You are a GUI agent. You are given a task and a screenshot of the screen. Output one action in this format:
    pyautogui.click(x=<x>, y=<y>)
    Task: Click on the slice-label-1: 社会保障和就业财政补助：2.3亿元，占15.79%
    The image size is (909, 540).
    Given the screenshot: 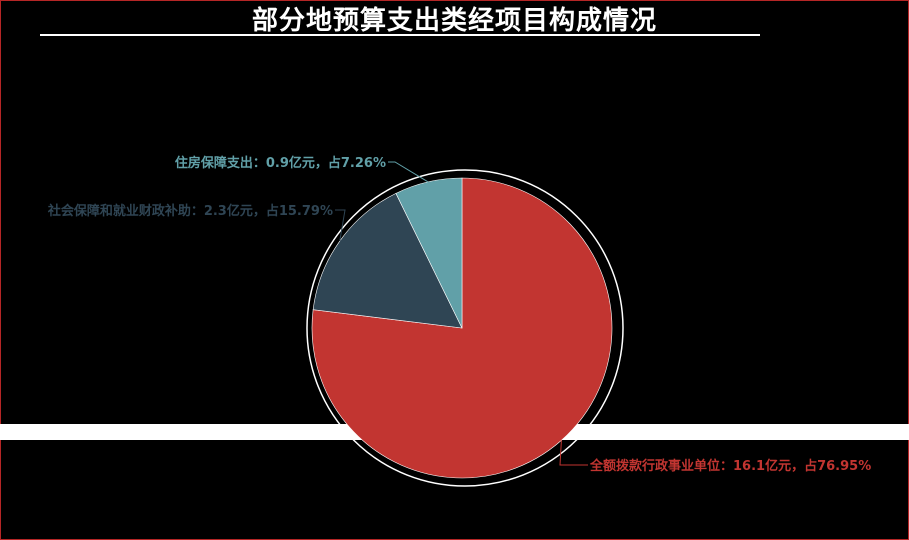 What is the action you would take?
    pyautogui.click(x=190, y=211)
    